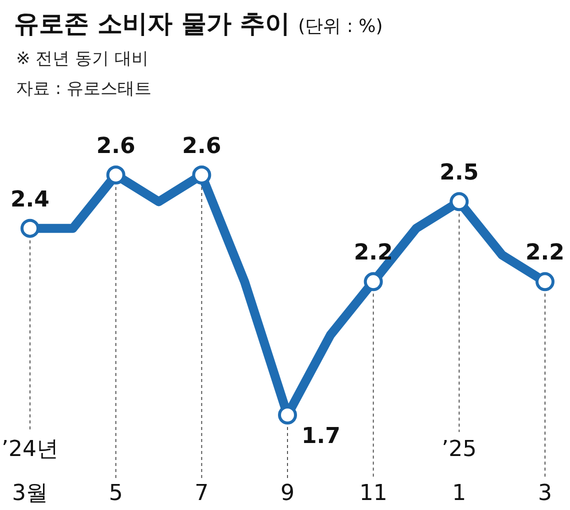 The image size is (570, 510). Describe the element at coordinates (373, 493) in the screenshot. I see `x-tick-label: 11` at that location.